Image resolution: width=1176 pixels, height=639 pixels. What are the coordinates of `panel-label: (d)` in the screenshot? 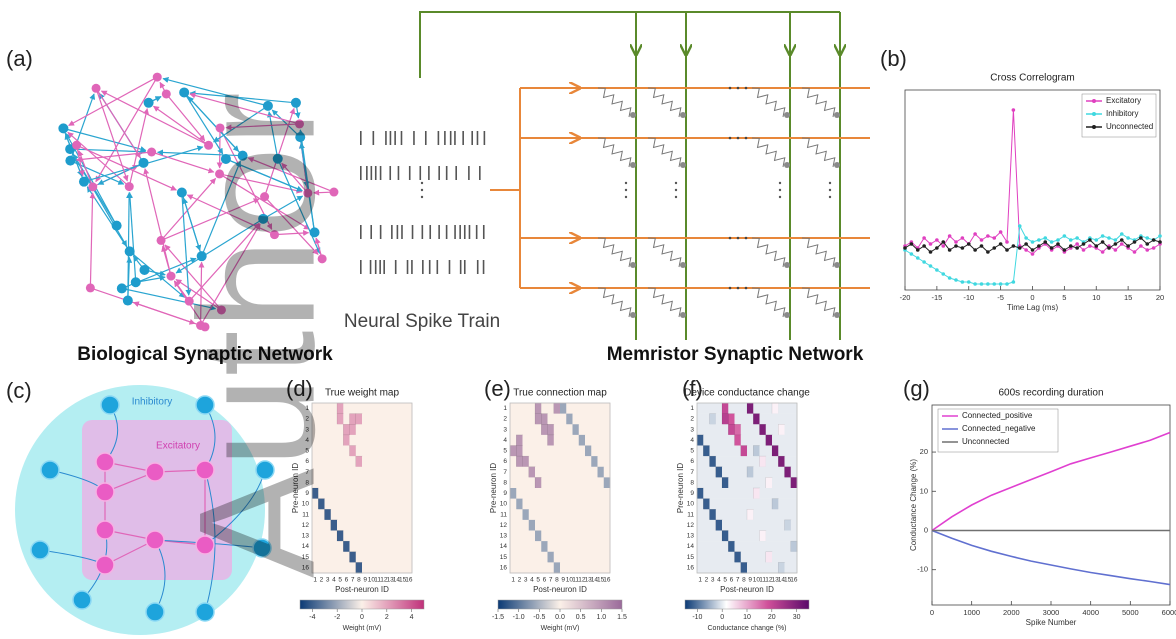 It's located at (299, 388).